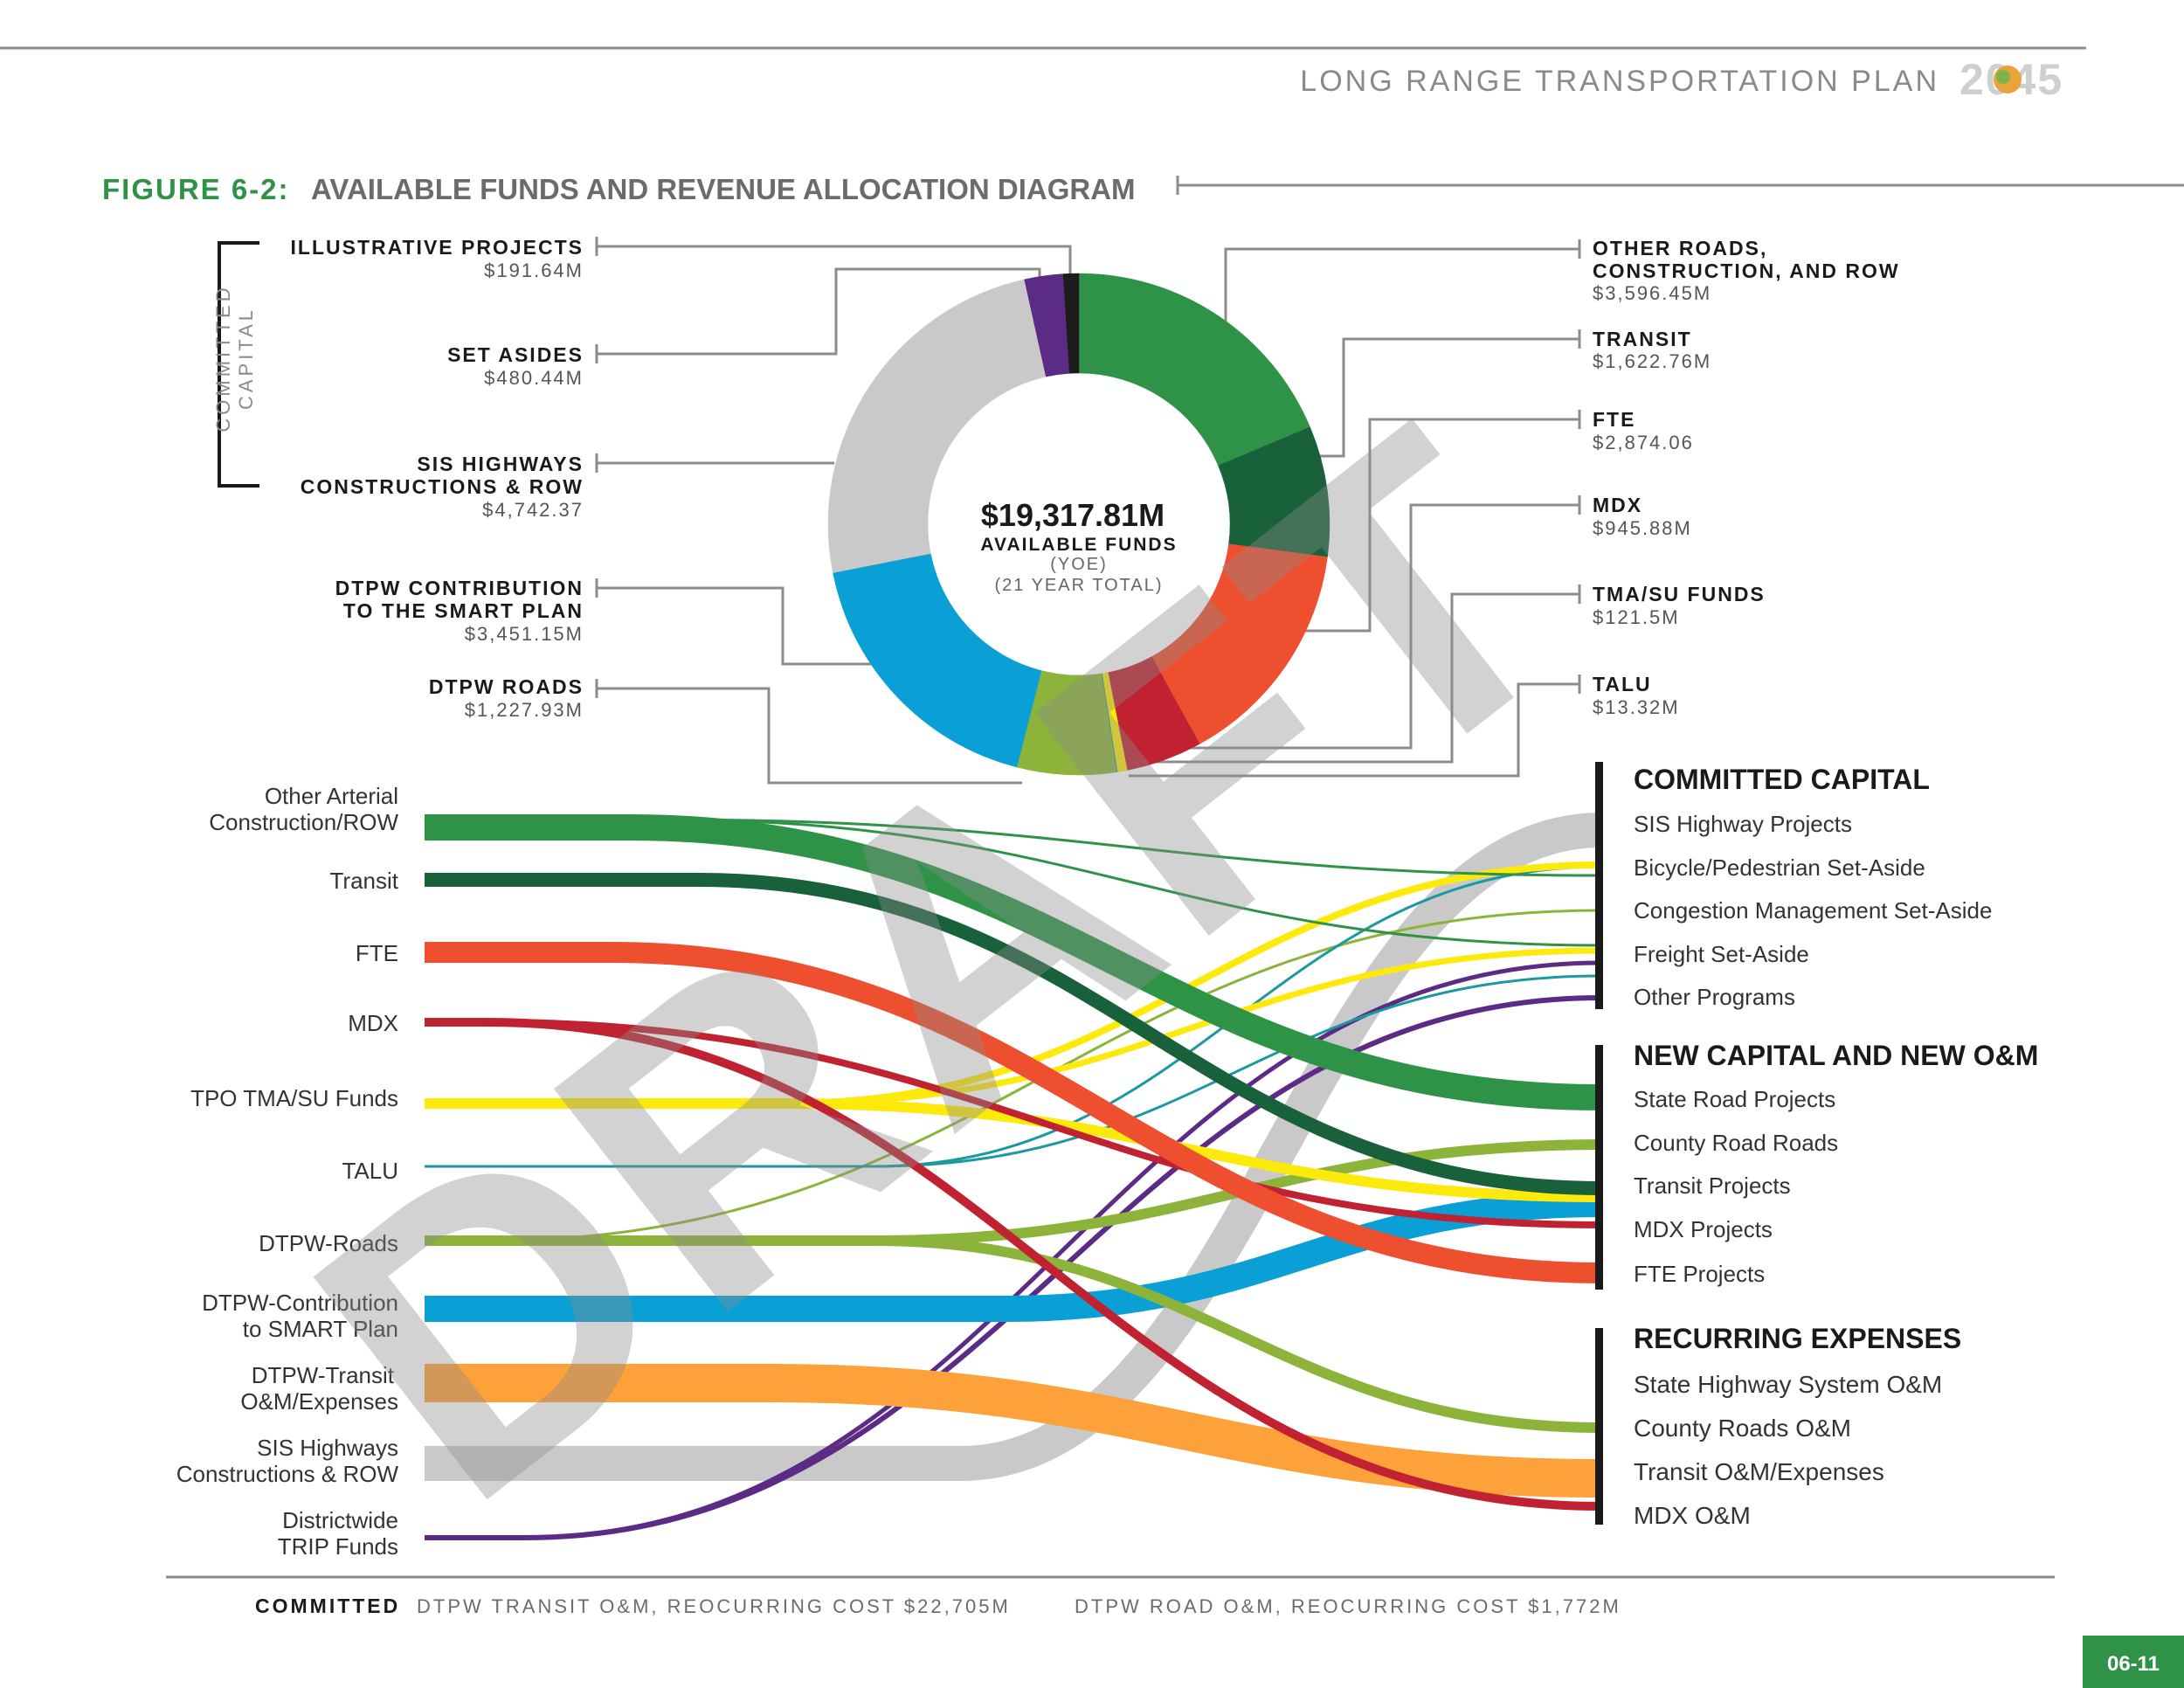 The width and height of the screenshot is (2184, 1688). I want to click on source-talu: TALU, so click(370, 1171).